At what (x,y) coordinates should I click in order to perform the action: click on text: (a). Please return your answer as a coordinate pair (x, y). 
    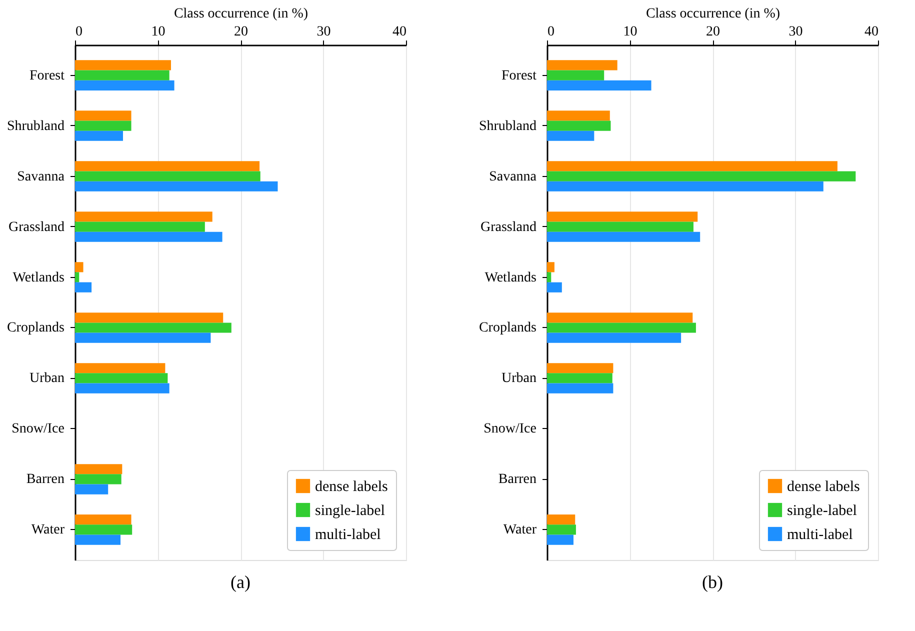
    Looking at the image, I should click on (240, 582).